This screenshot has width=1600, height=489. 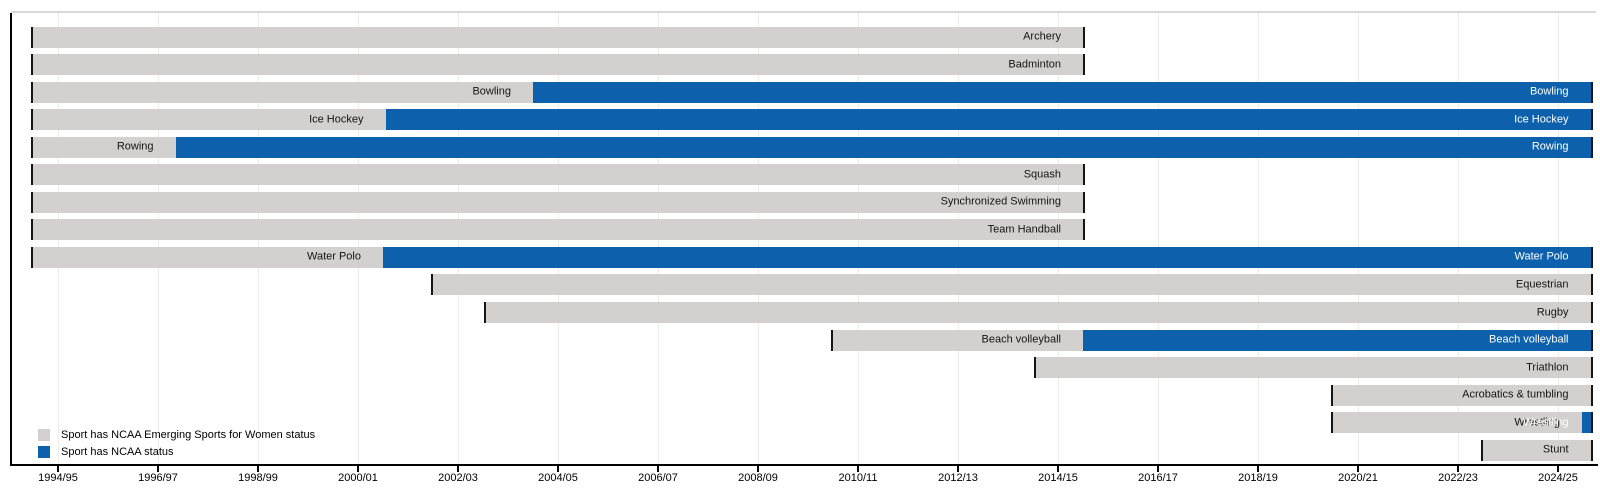 I want to click on bar-triathlon: Triathlon, so click(x=1313, y=368).